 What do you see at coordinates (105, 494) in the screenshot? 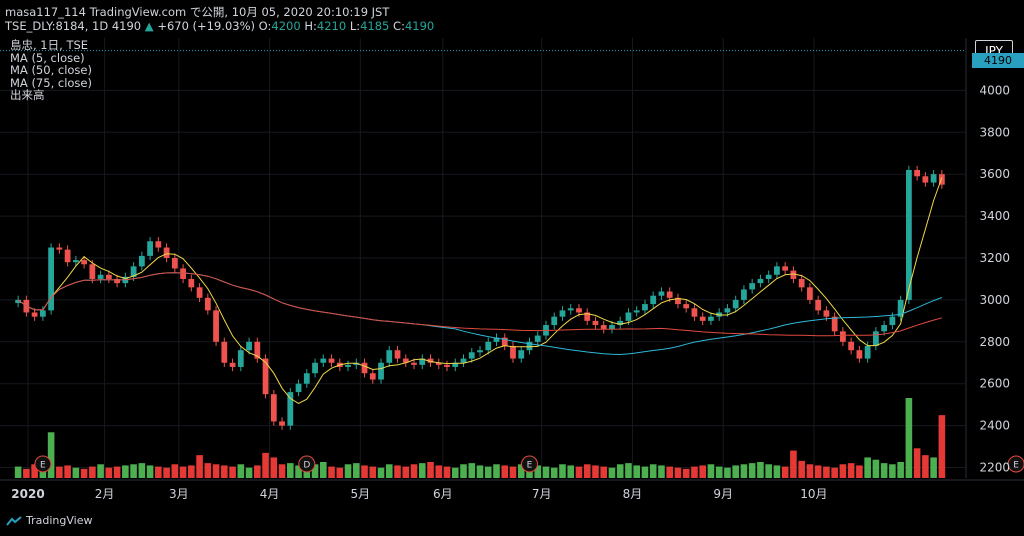
I see `x-tick-label: 2月` at bounding box center [105, 494].